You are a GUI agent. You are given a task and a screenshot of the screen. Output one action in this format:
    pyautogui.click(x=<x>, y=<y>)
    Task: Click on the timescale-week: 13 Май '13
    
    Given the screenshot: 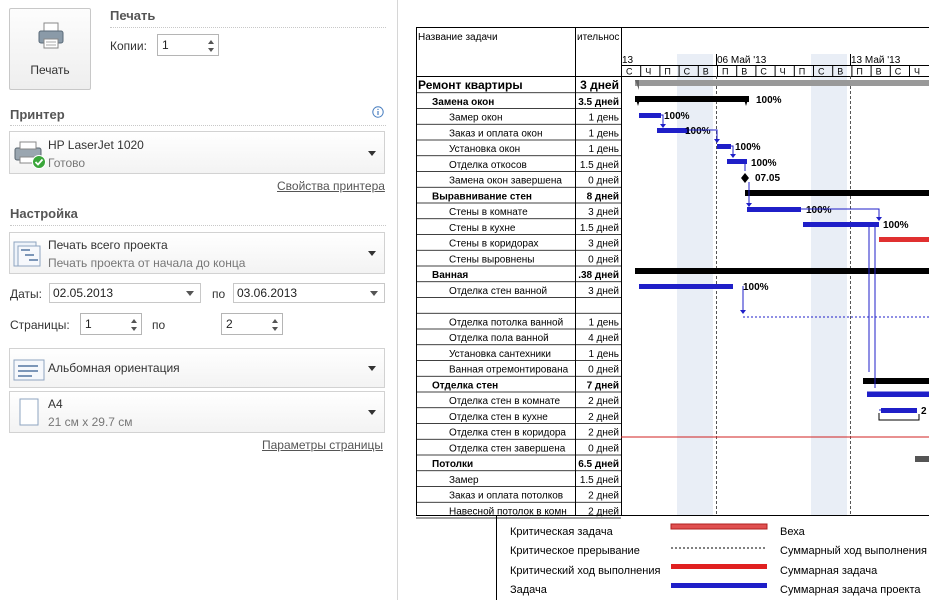 What is the action you would take?
    pyautogui.click(x=876, y=60)
    